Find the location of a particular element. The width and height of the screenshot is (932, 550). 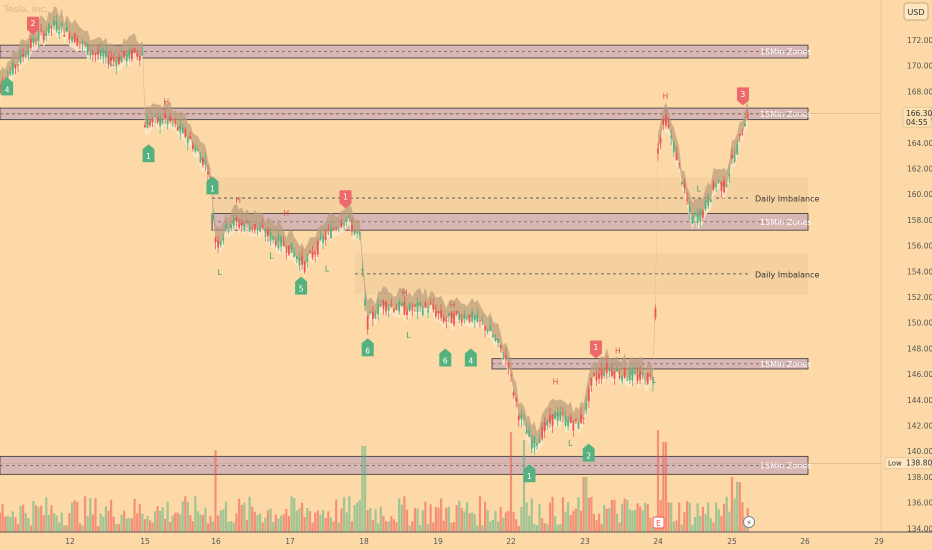

currency-button-label: USD is located at coordinates (915, 12).